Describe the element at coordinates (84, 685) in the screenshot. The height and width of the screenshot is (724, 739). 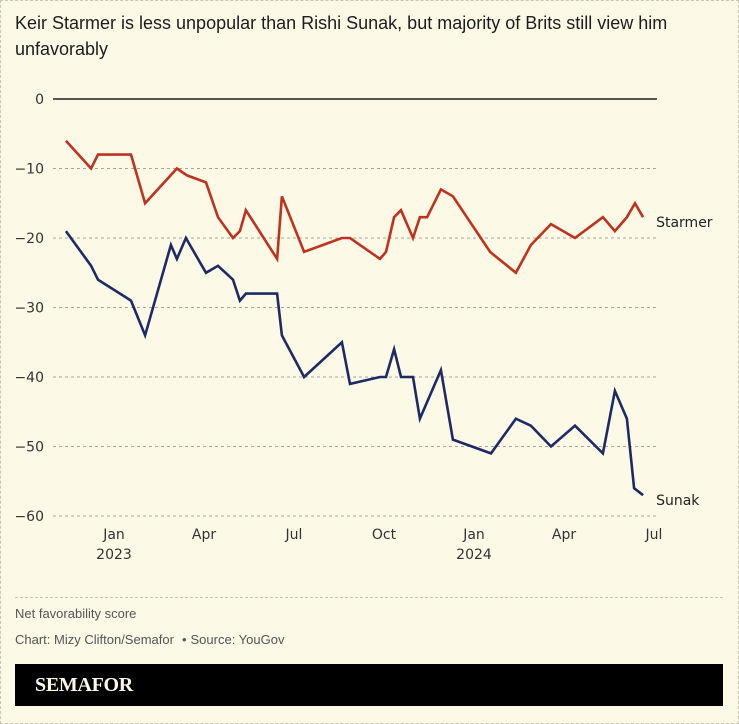
I see `semafor-logo: SEMAFOR` at that location.